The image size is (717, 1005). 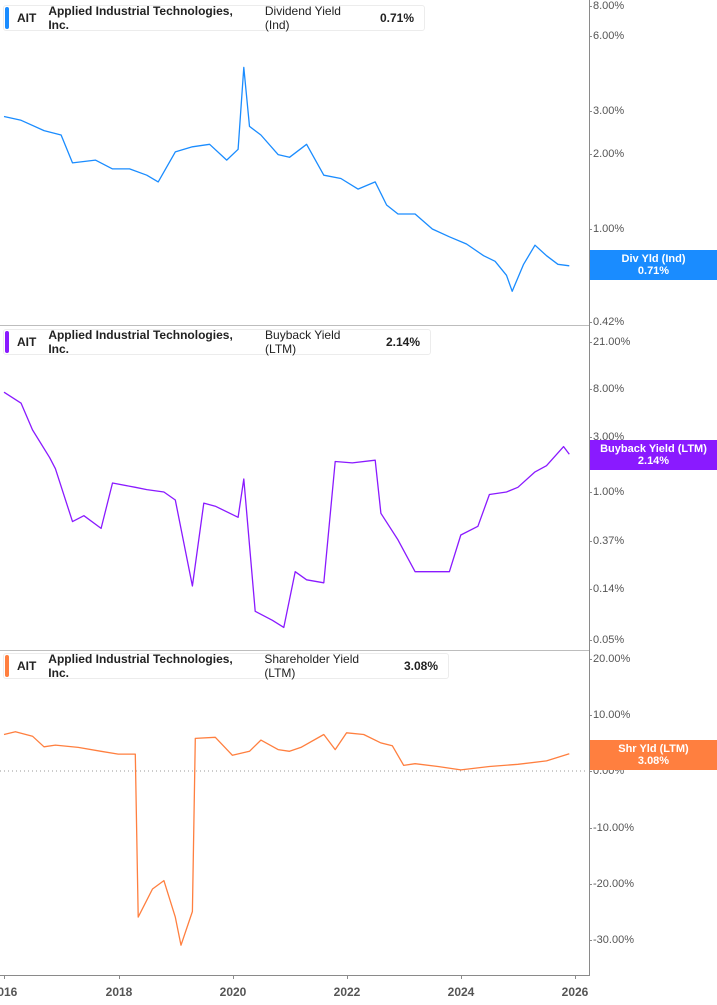 What do you see at coordinates (653, 761) in the screenshot?
I see `badge-value: 3.08%` at bounding box center [653, 761].